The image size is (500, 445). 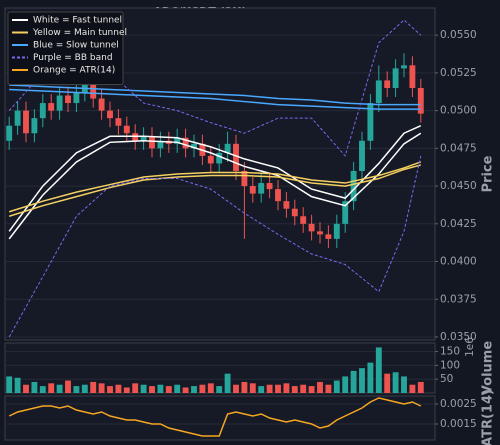 I want to click on legend-label: White = Fast tunnel, so click(x=77, y=21).